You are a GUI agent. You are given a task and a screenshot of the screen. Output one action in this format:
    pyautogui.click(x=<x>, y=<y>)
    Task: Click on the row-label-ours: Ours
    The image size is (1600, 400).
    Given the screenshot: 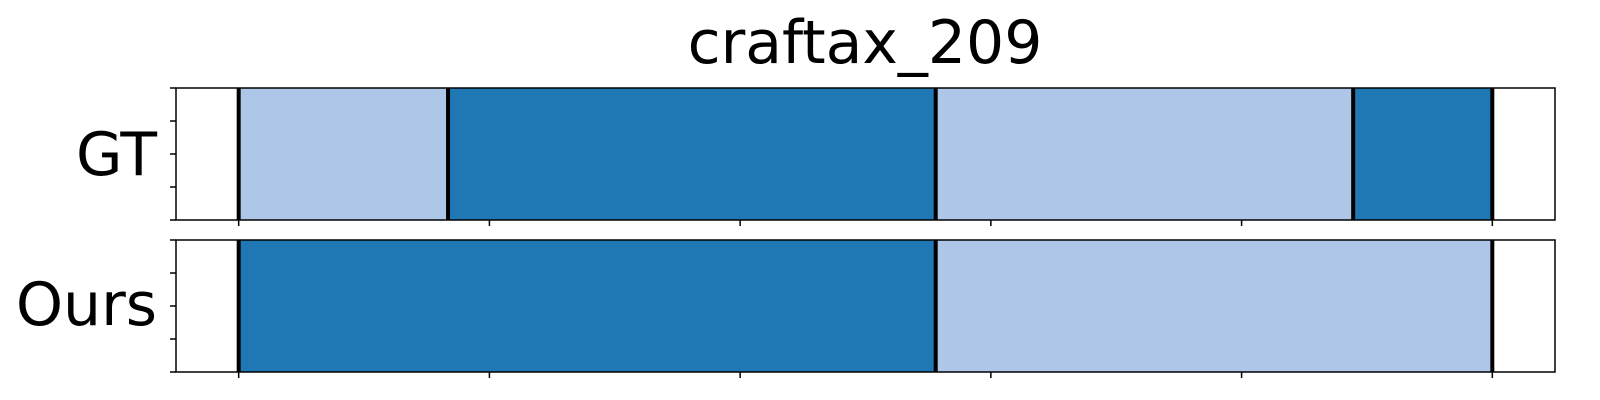 What is the action you would take?
    pyautogui.click(x=86, y=305)
    